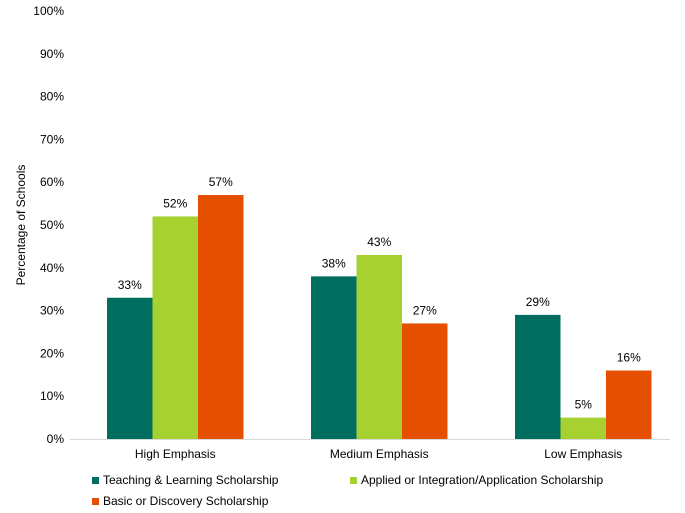 Image resolution: width=685 pixels, height=513 pixels. What do you see at coordinates (95, 501) in the screenshot?
I see `legend-swatch-basic` at bounding box center [95, 501].